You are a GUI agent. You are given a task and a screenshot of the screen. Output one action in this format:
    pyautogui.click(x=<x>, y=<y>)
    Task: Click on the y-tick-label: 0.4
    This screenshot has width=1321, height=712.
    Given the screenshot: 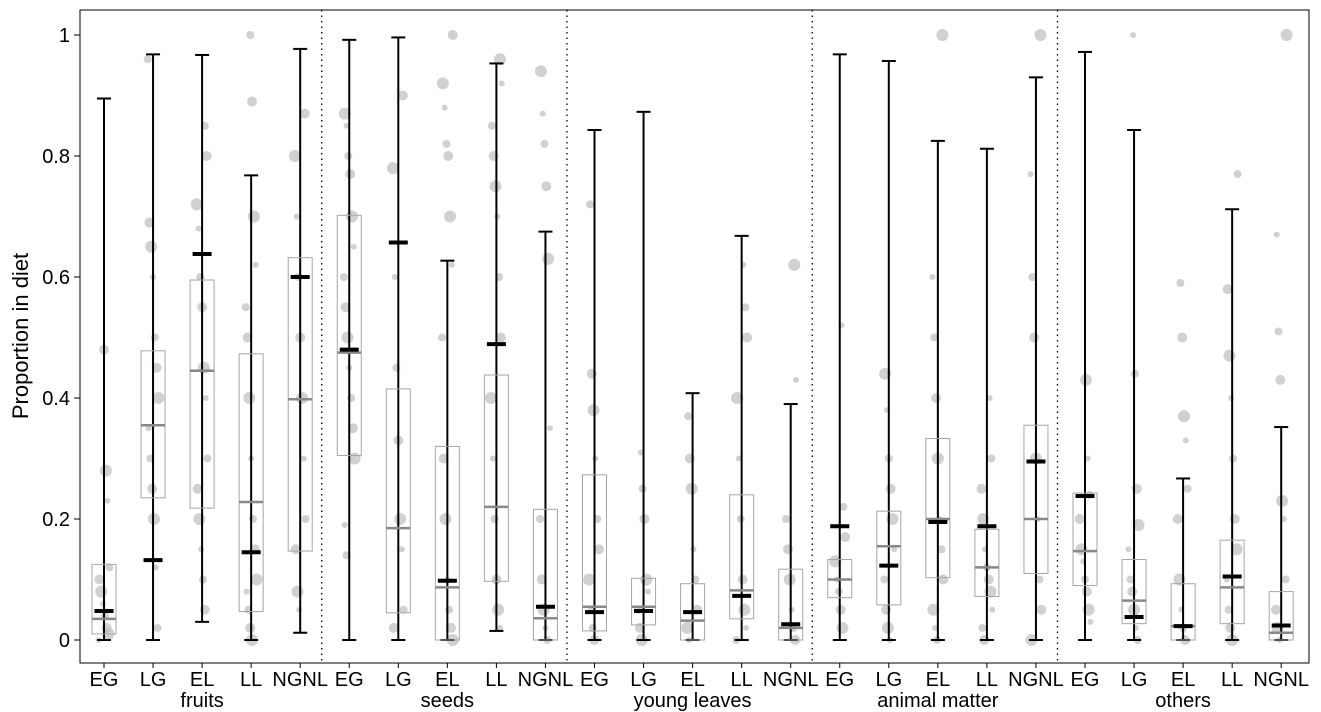 What is the action you would take?
    pyautogui.click(x=56, y=399)
    